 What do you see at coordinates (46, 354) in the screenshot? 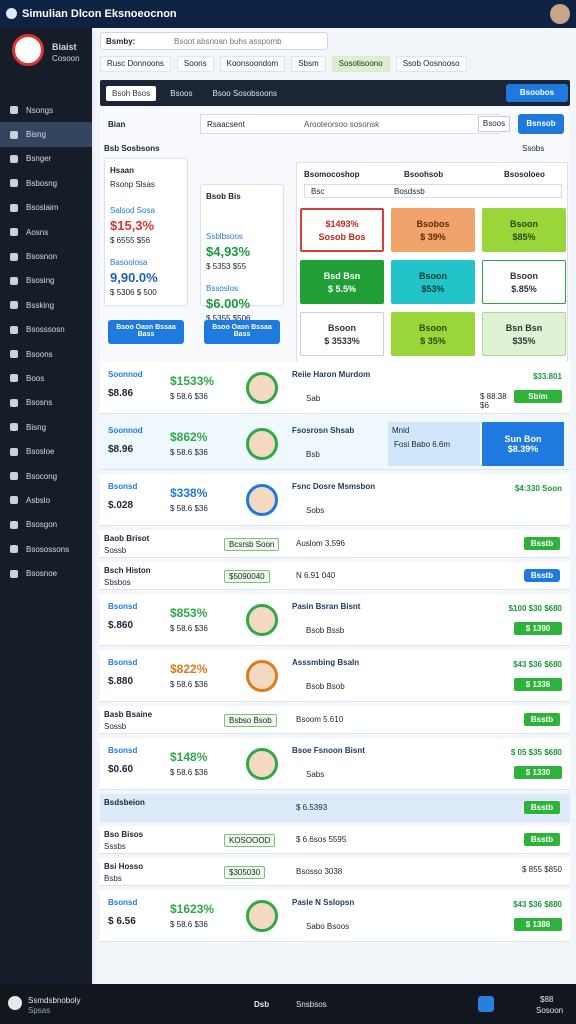
I see `nav-item: Bsoons` at bounding box center [46, 354].